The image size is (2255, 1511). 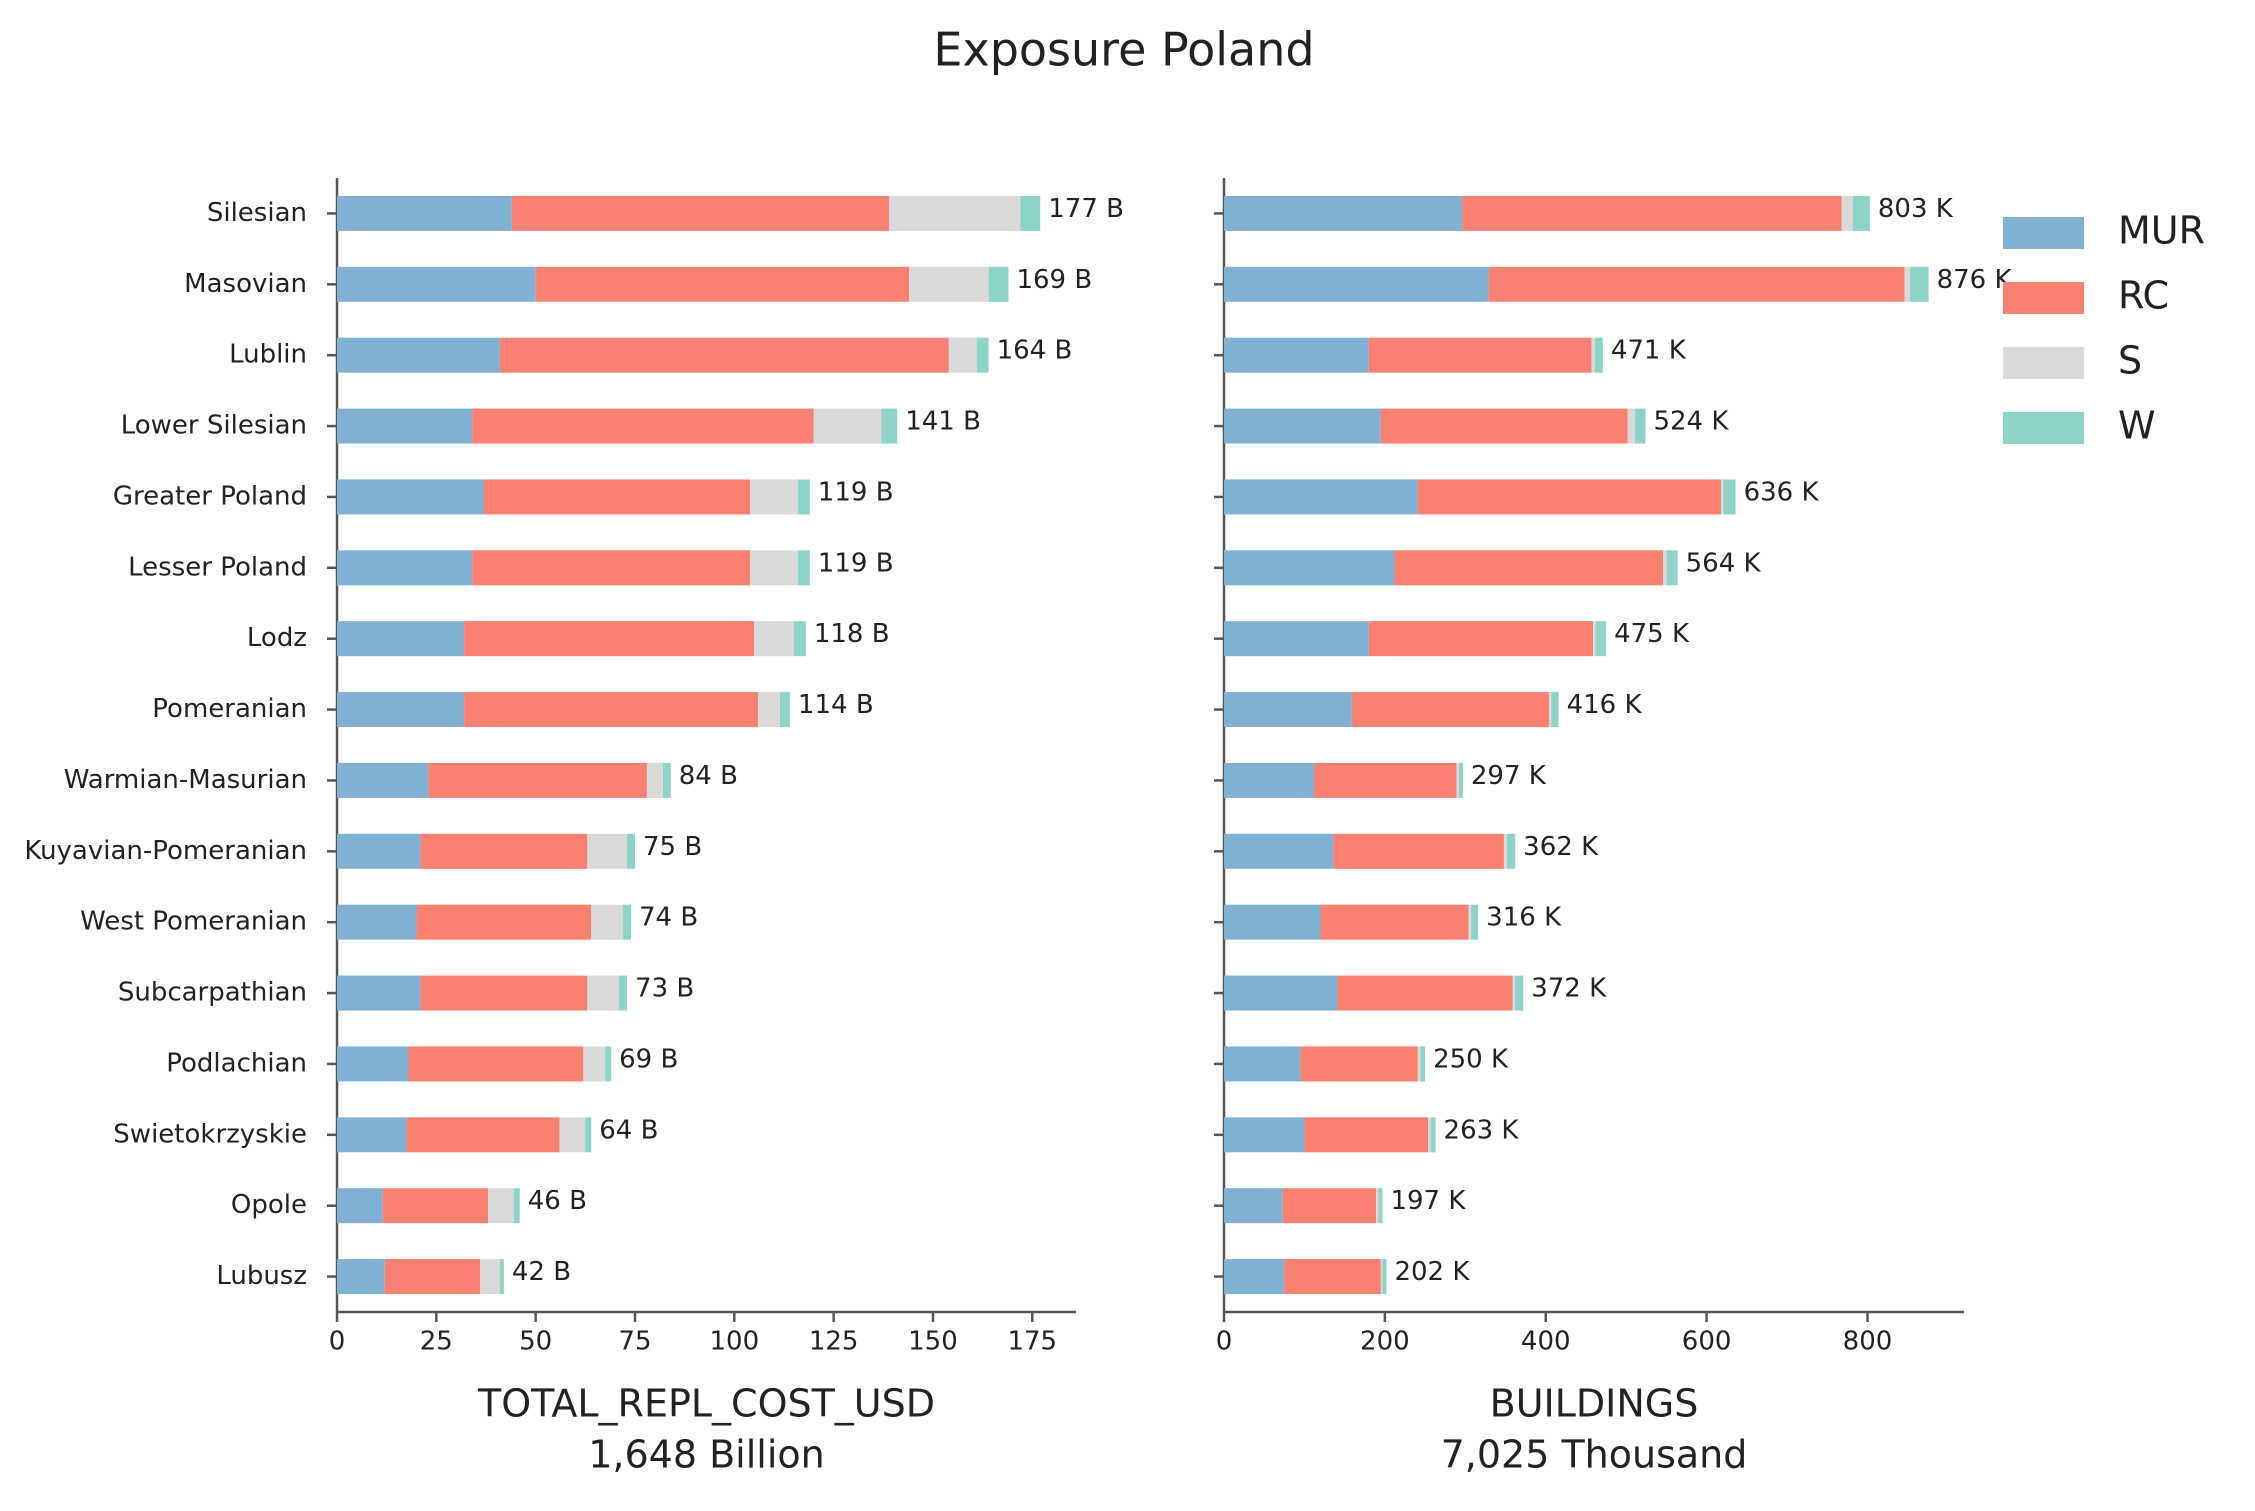 What do you see at coordinates (269, 1205) in the screenshot?
I see `y-tick-label: Opole` at bounding box center [269, 1205].